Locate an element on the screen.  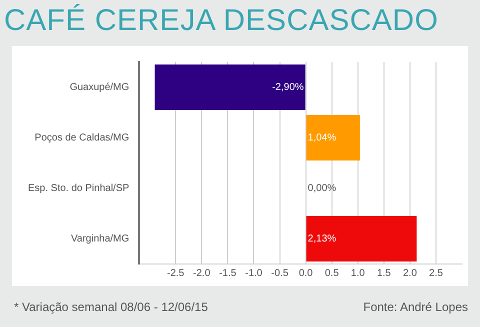
x-tick-label: -0.5 is located at coordinates (280, 273).